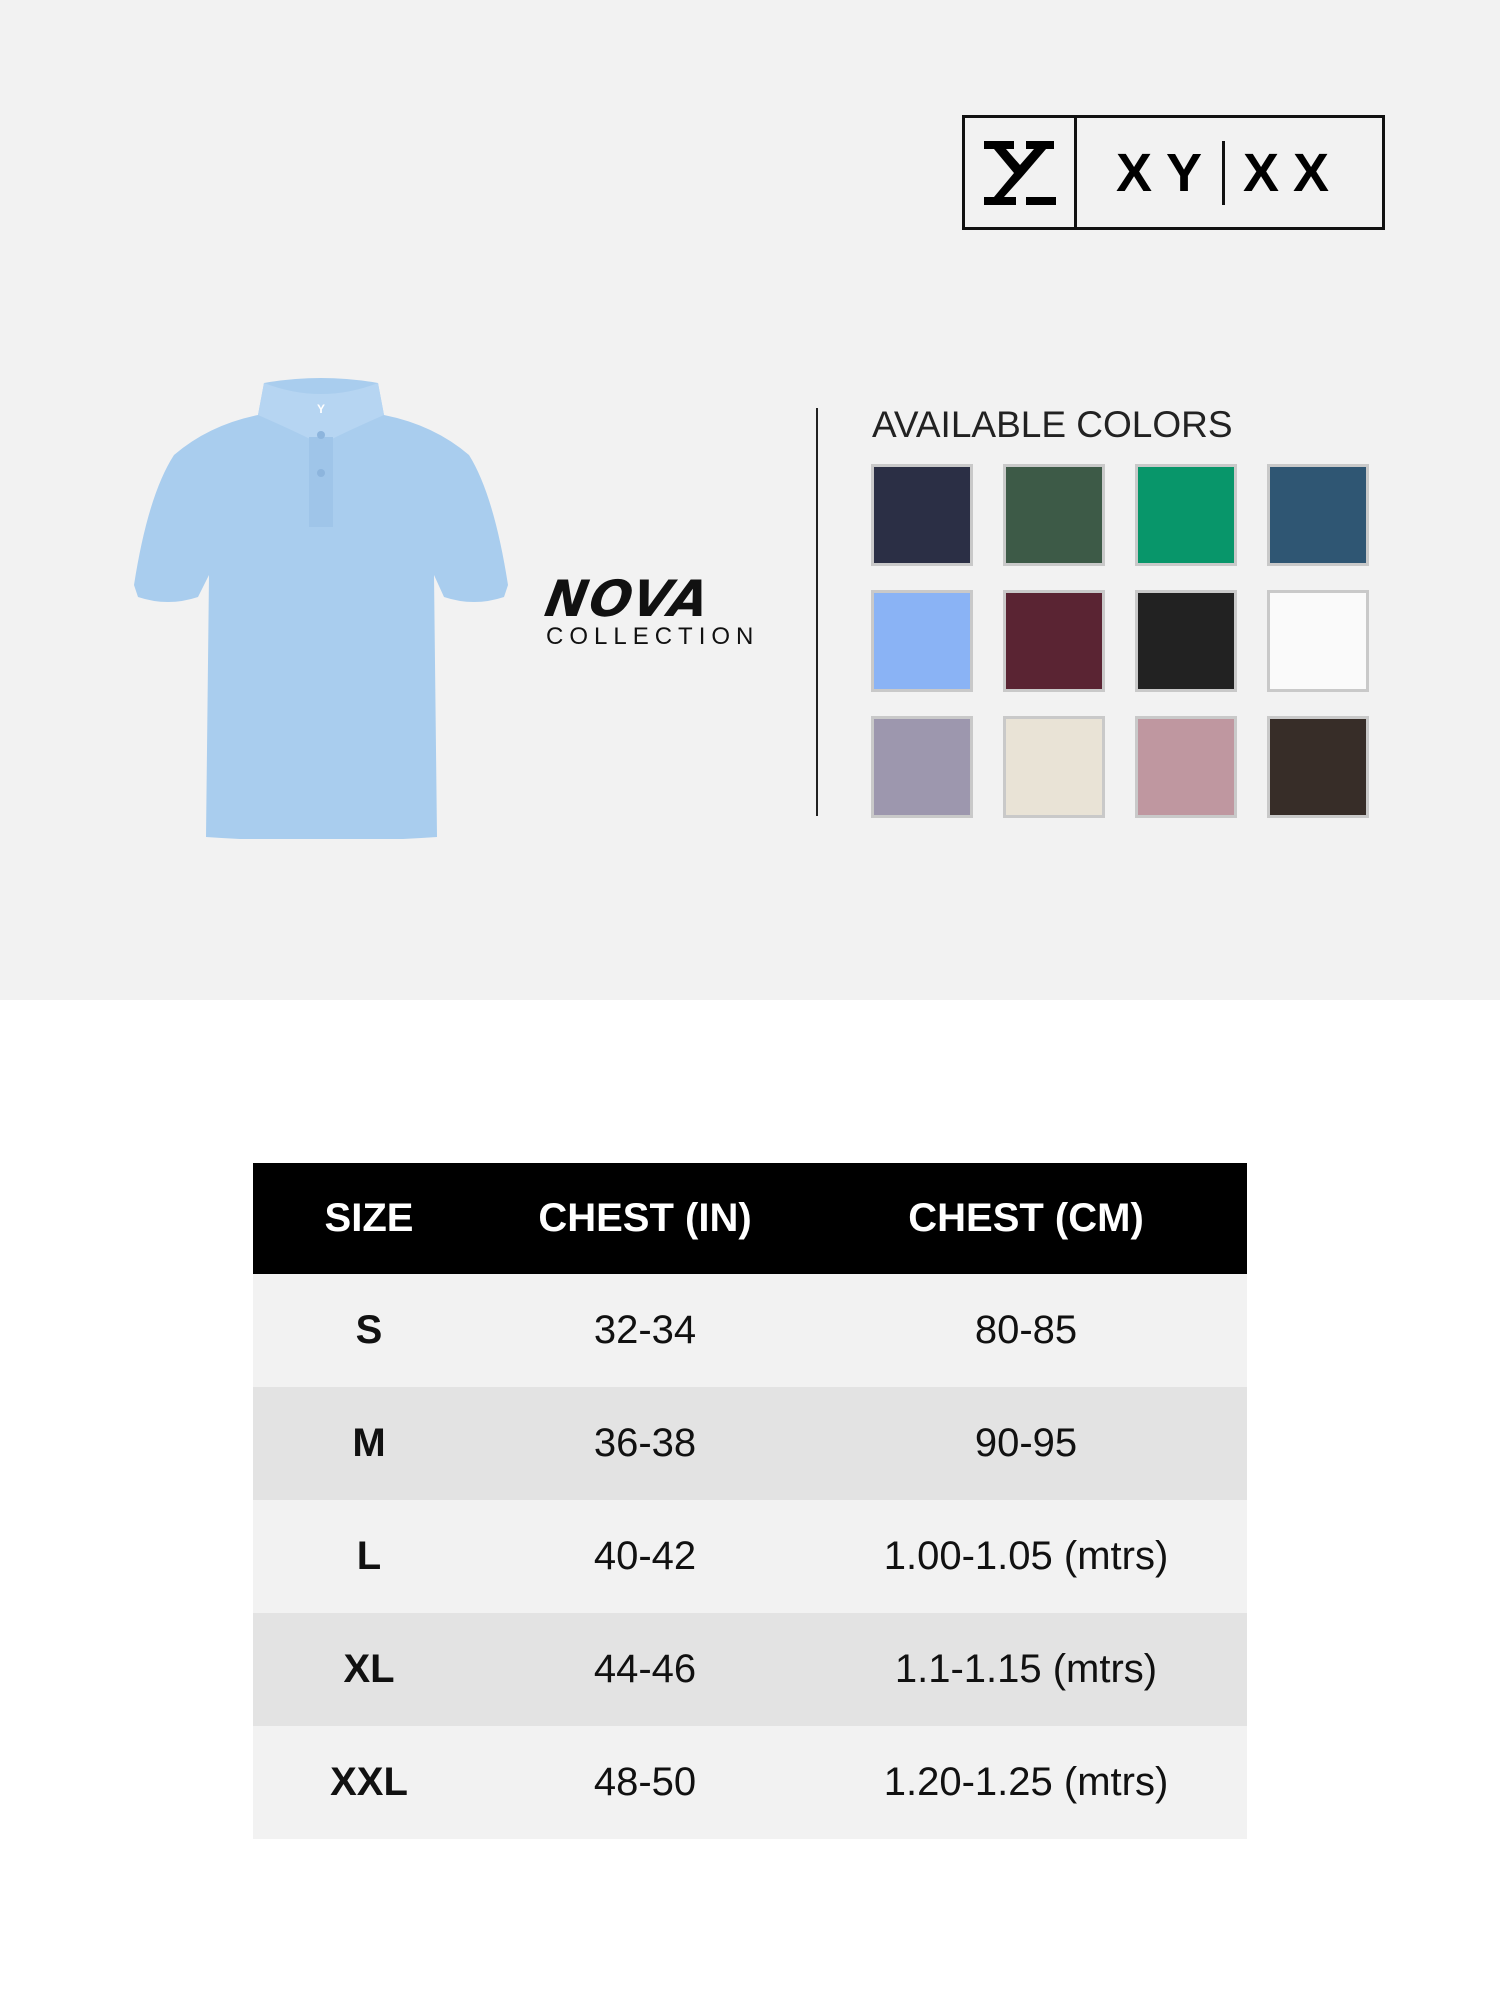 This screenshot has width=1500, height=2000. Describe the element at coordinates (369, 1556) in the screenshot. I see `size-cell: L` at that location.